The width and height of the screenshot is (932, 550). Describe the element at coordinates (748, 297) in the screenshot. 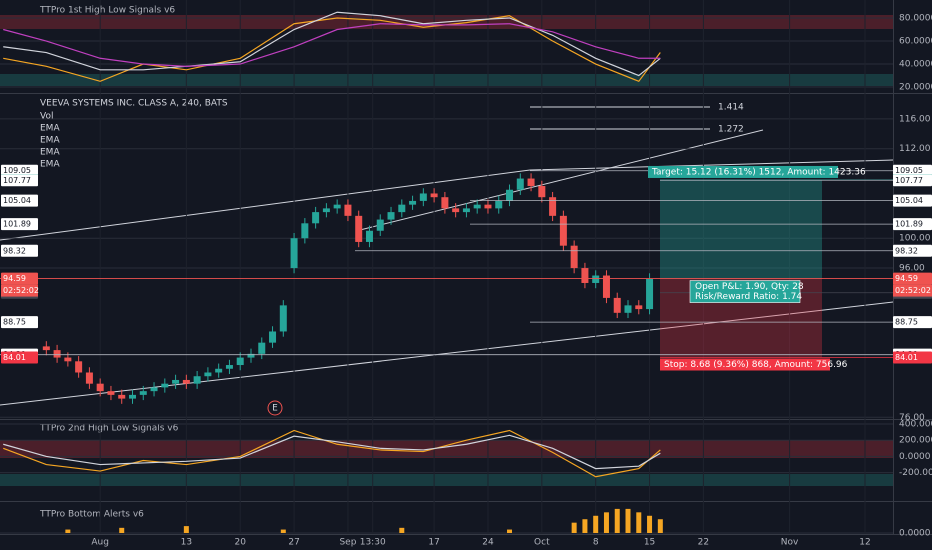

I see `rr-text: Risk/Reward Ratio: 1.74` at that location.